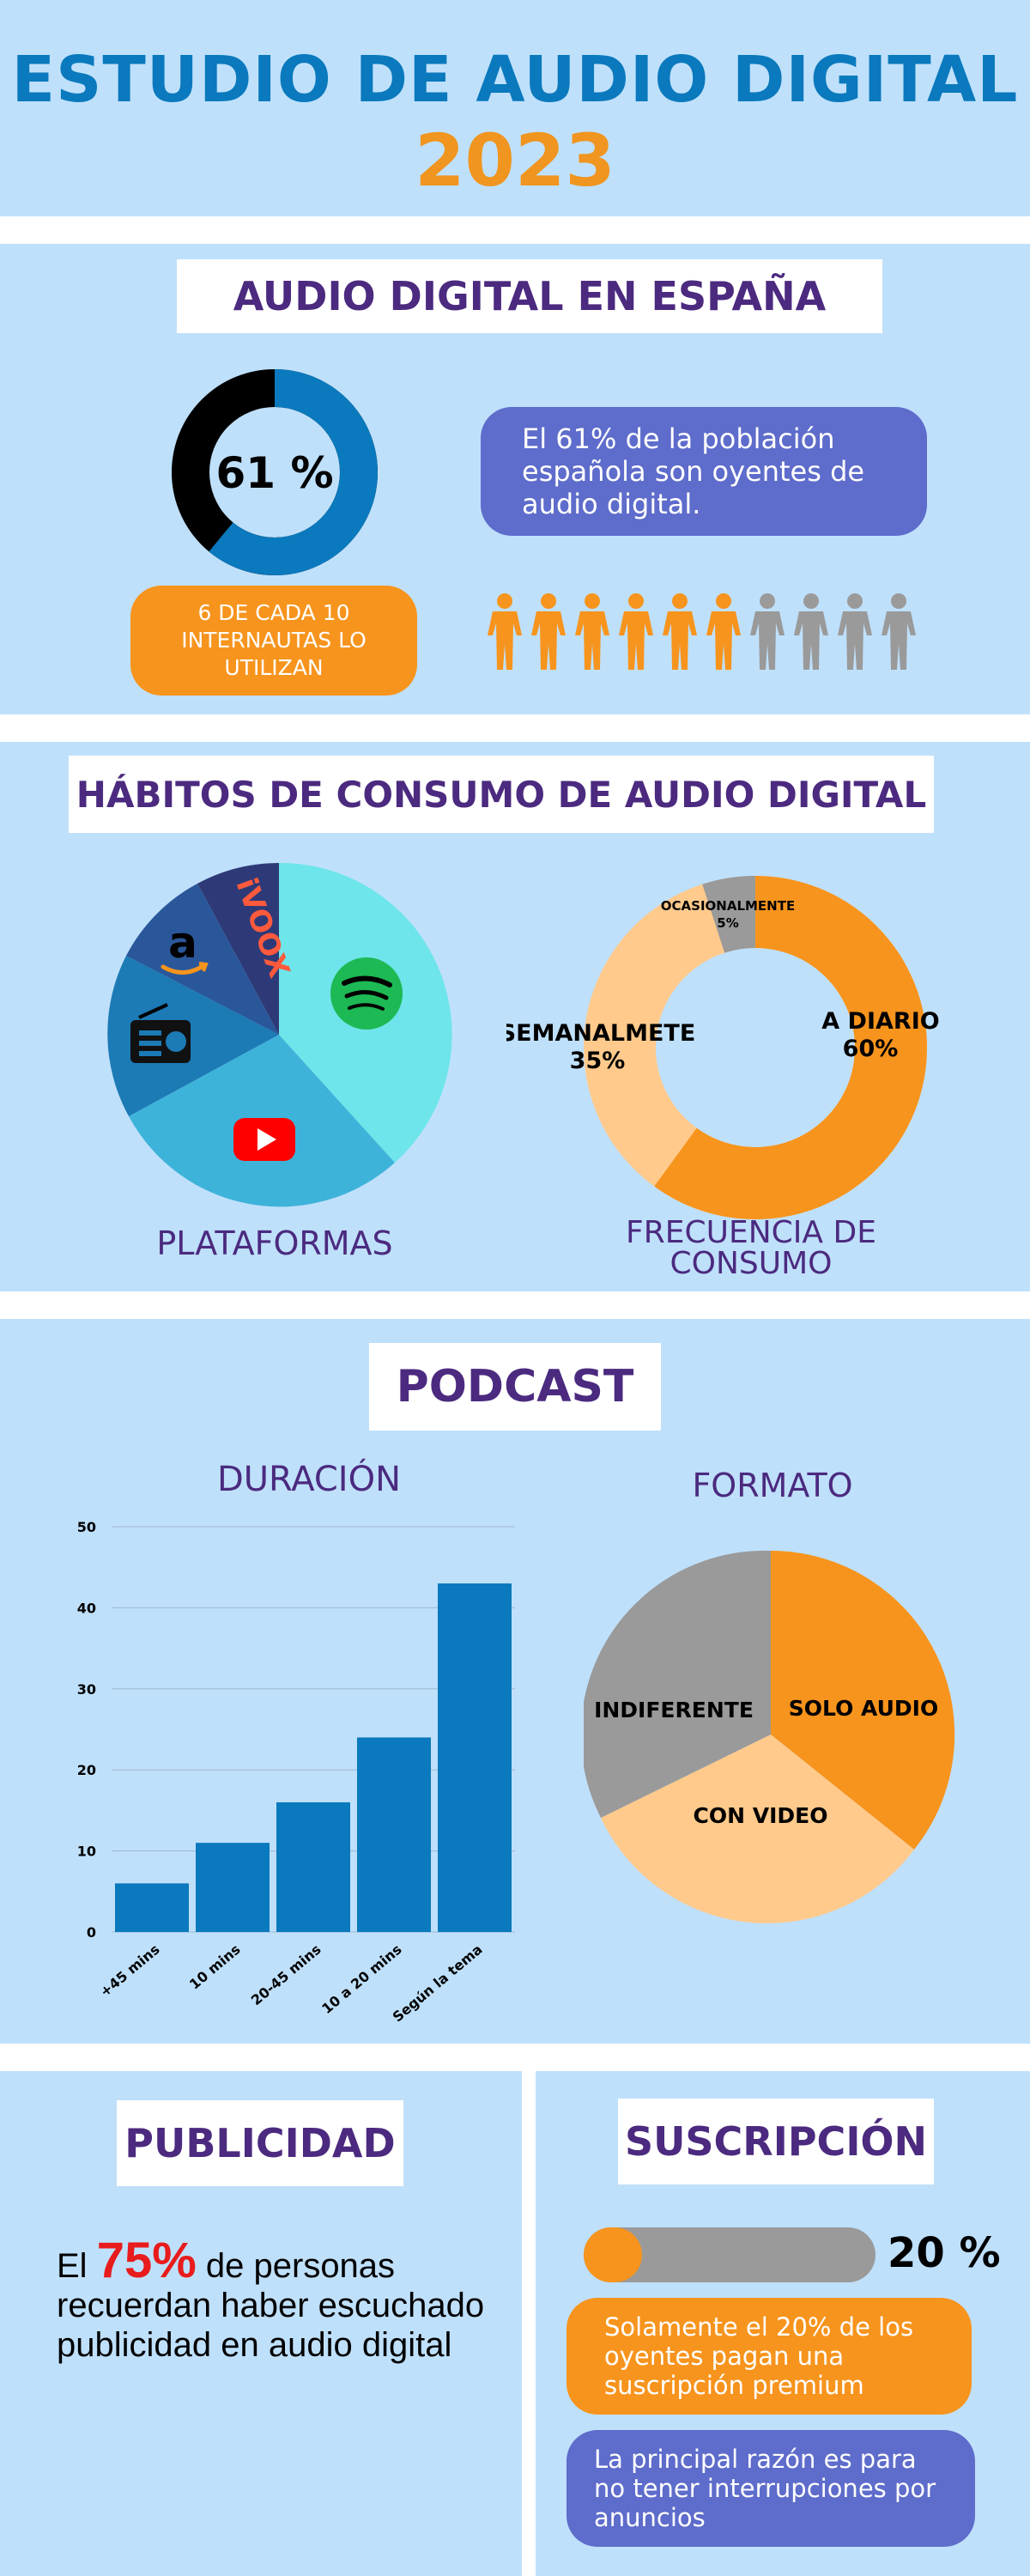  I want to click on x-tick-label: 10 mins, so click(215, 1967).